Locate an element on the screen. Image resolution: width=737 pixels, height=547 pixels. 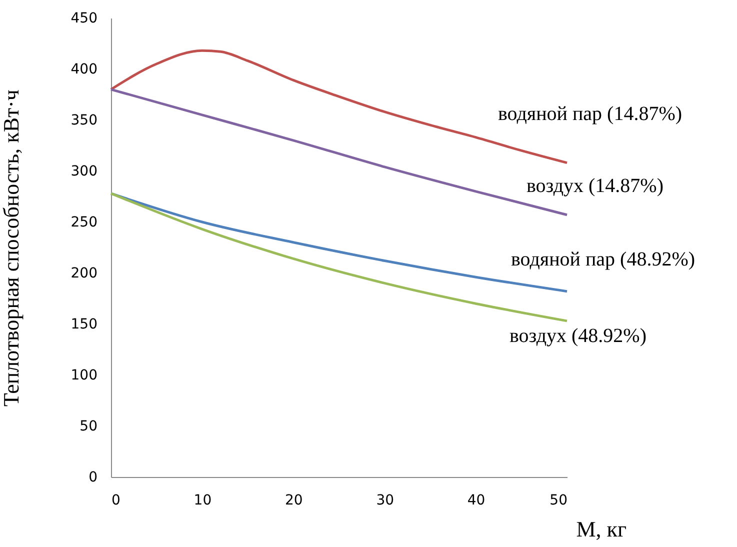
series-label: водяной пар (48.92%) is located at coordinates (603, 259).